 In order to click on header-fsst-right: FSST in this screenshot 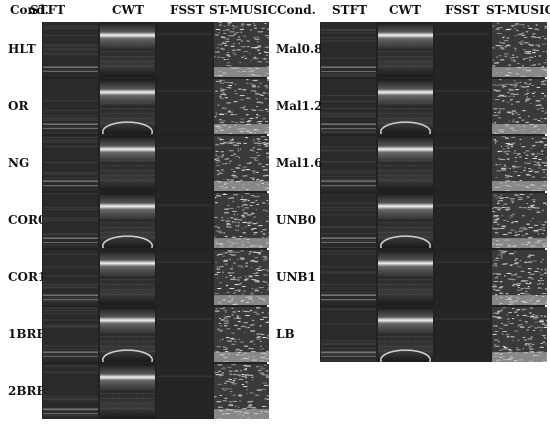, I will do `click(462, 10)`.